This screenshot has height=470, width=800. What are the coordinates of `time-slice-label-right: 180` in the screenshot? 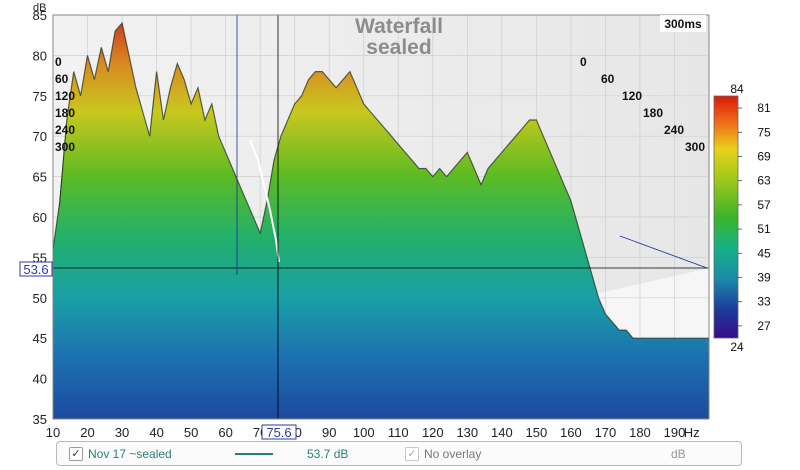 It's located at (653, 113).